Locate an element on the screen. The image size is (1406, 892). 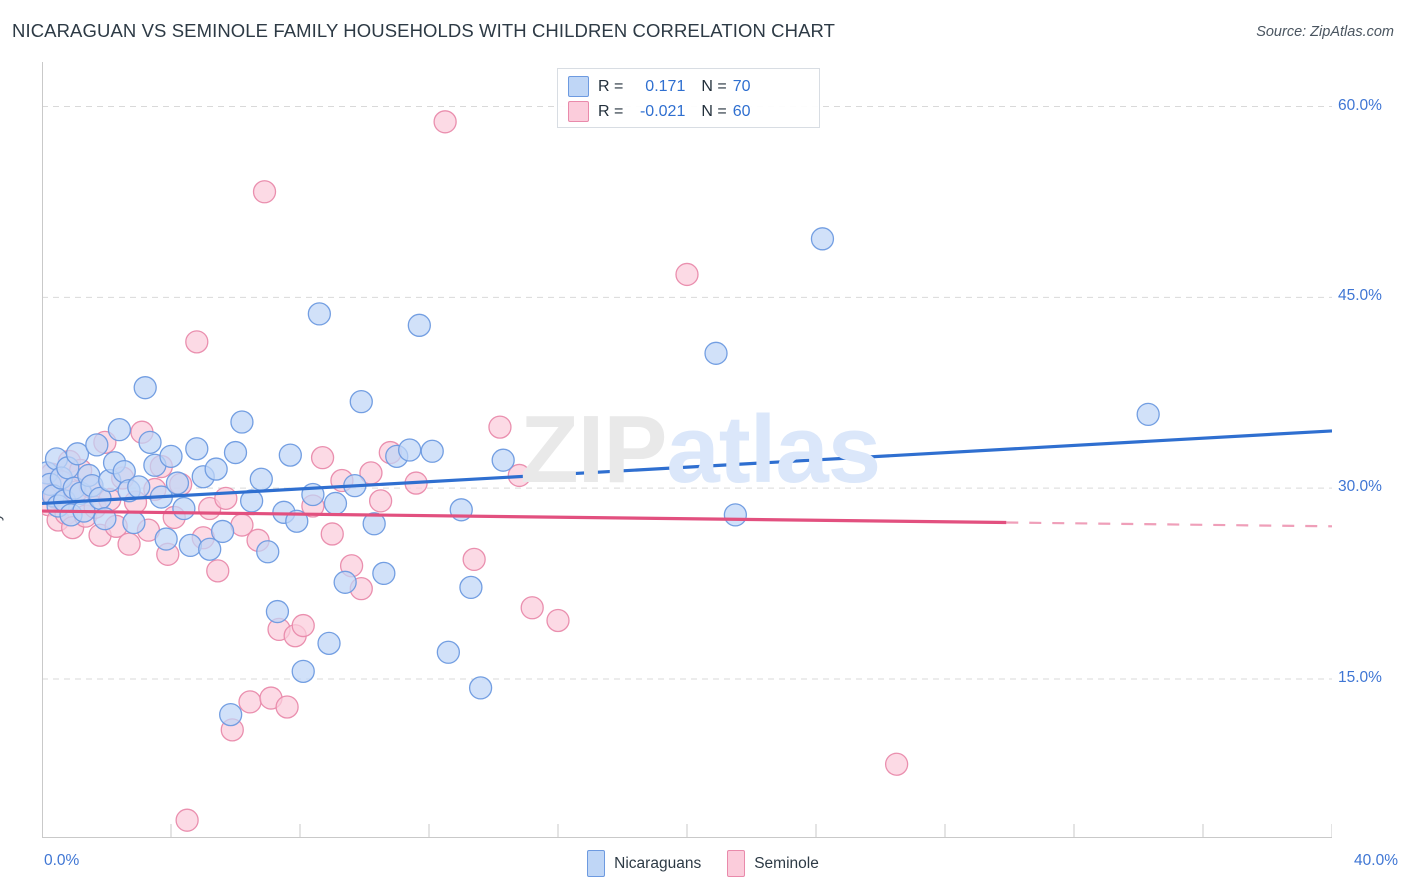
legend-label-seminole: Seminole is located at coordinates (786, 863).